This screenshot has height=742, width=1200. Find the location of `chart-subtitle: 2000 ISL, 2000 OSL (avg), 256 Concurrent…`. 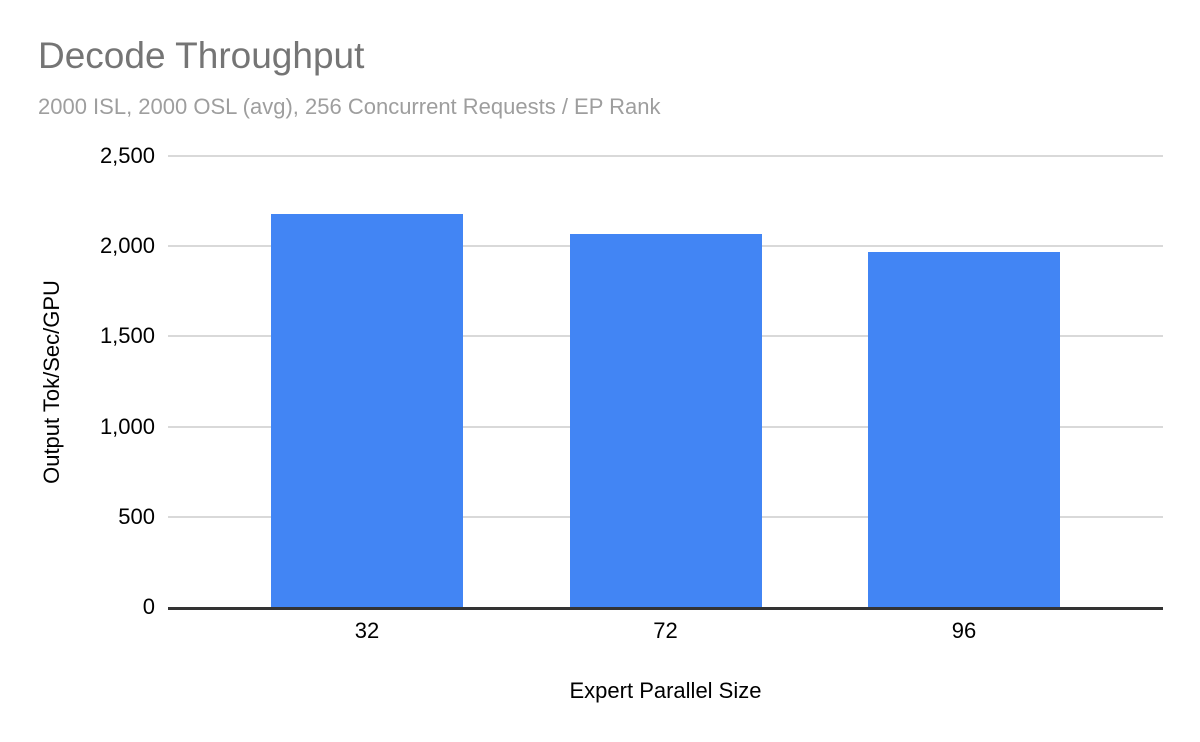

chart-subtitle: 2000 ISL, 2000 OSL (avg), 256 Concurrent… is located at coordinates (349, 106).